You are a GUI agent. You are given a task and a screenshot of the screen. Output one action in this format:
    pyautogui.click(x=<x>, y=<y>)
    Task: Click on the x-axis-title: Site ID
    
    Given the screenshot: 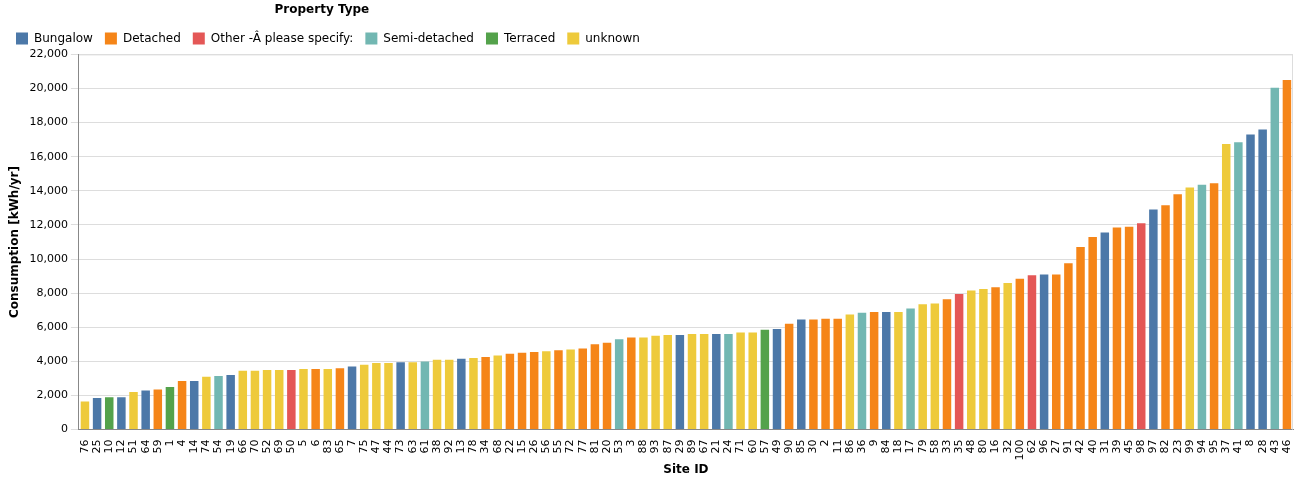 What is the action you would take?
    pyautogui.click(x=686, y=468)
    